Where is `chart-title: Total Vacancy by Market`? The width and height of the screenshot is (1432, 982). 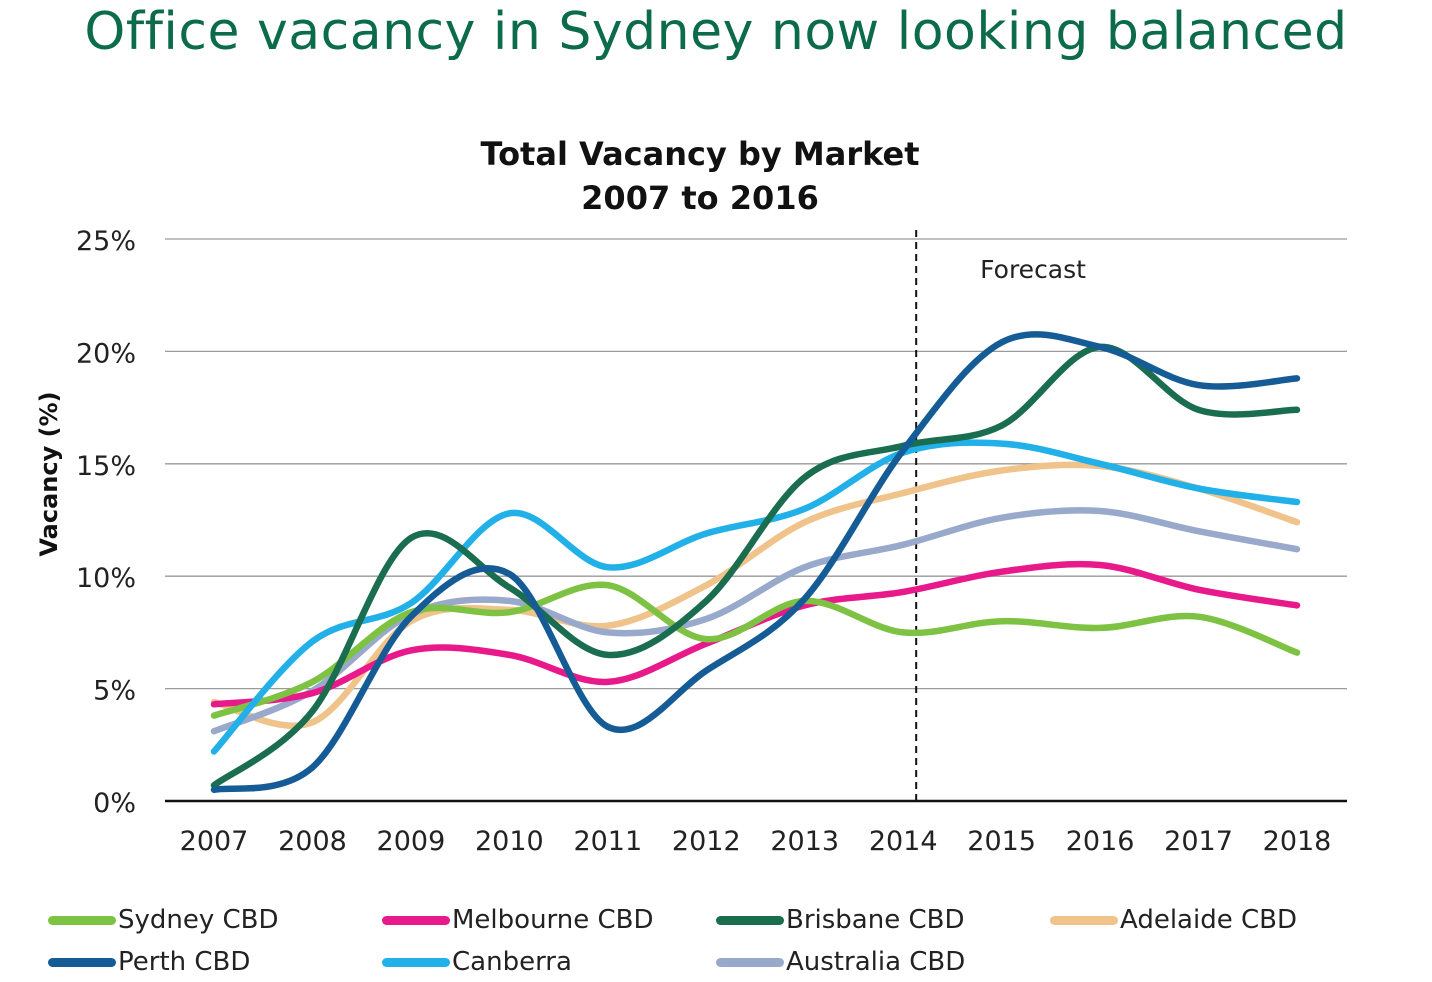 chart-title: Total Vacancy by Market is located at coordinates (699, 154).